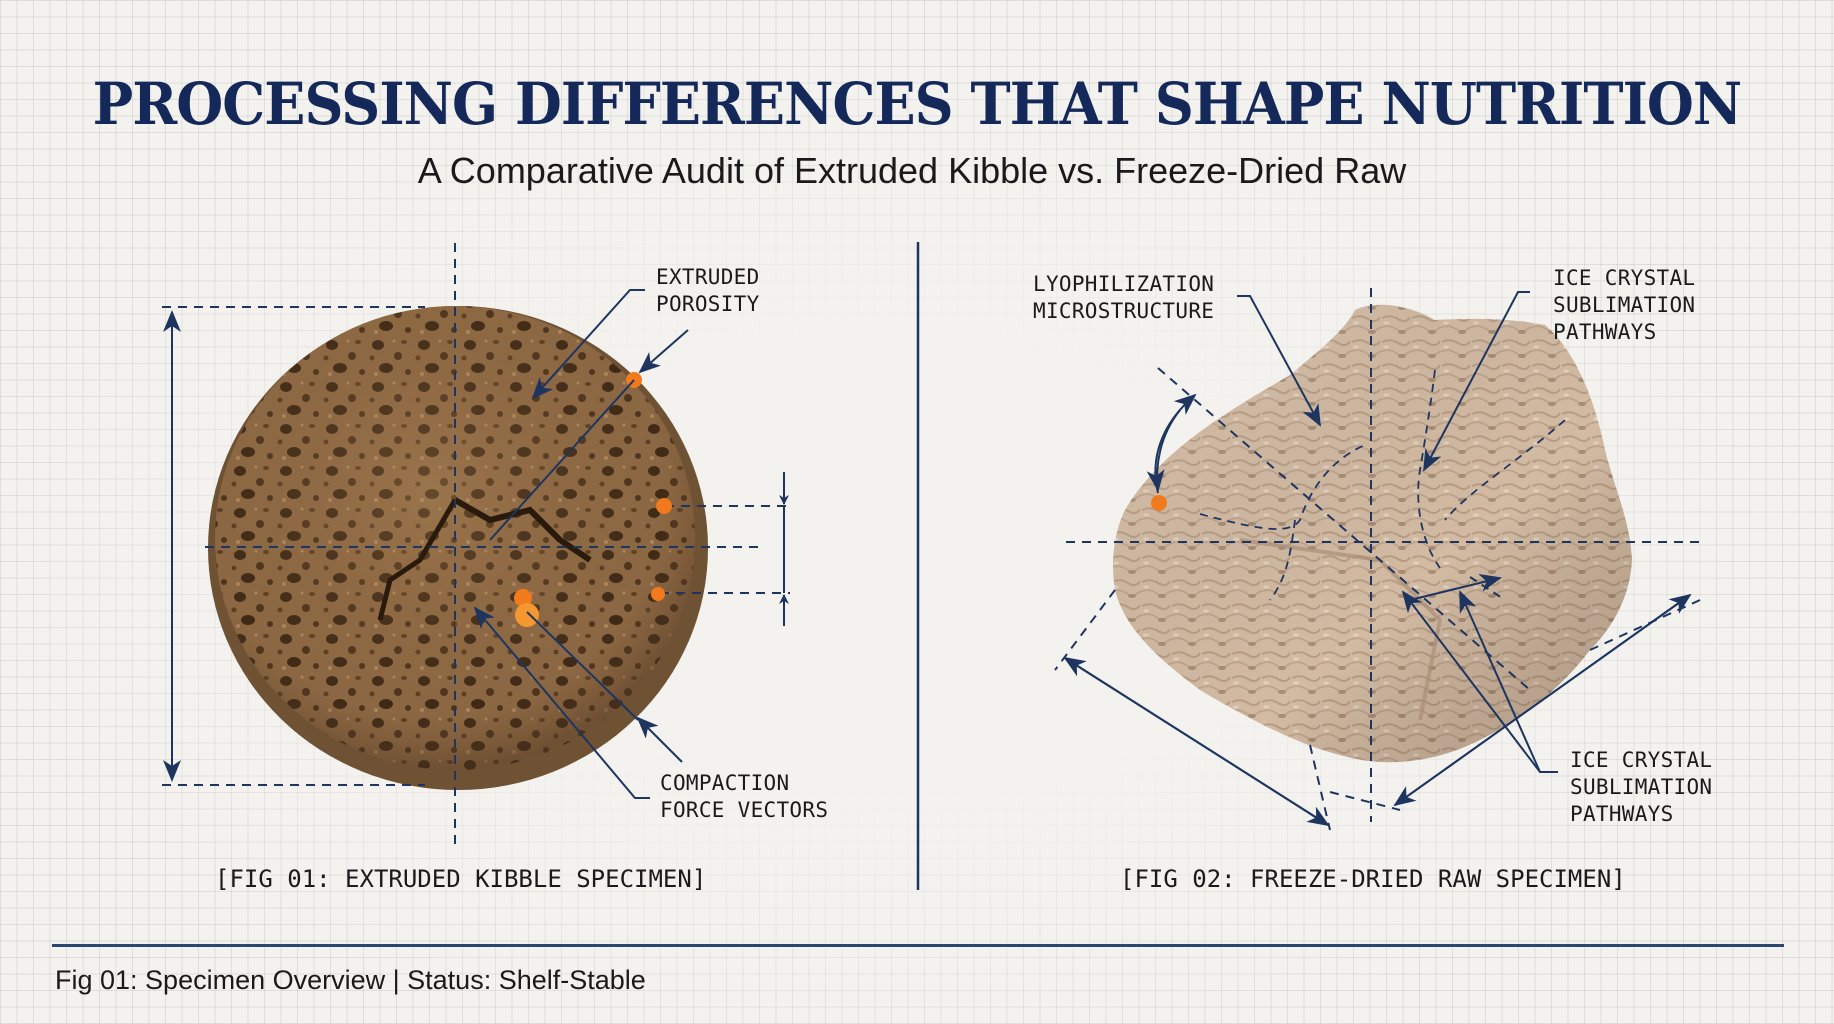 This screenshot has width=1834, height=1024. I want to click on ice-crystal-bottom-leader-lines, so click(1479, 673).